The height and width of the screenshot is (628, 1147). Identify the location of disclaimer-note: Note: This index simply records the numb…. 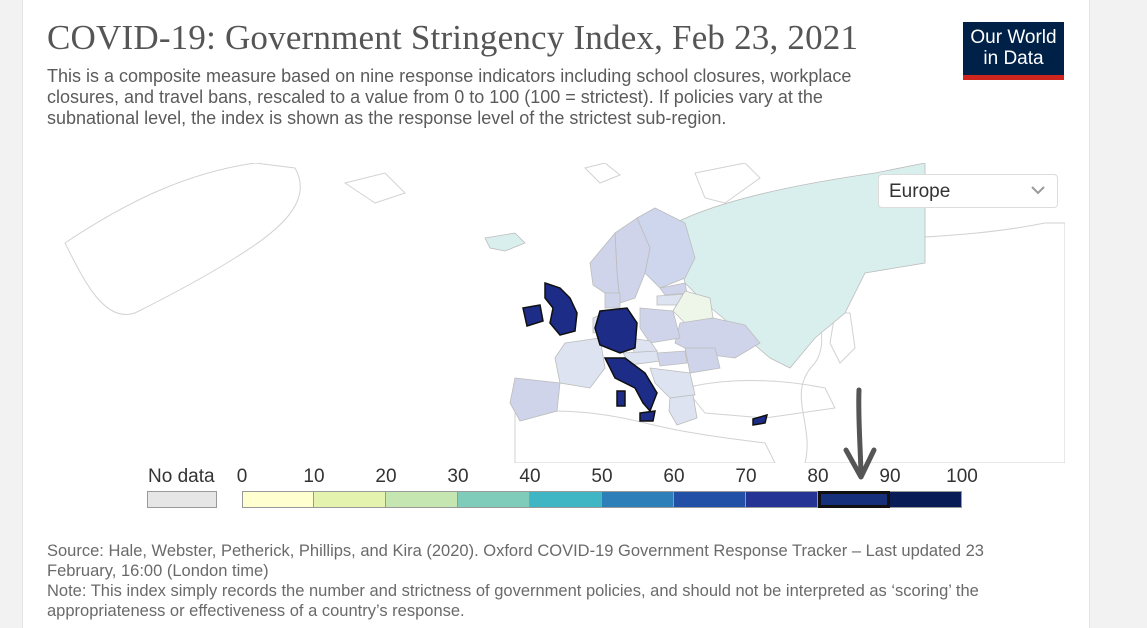
(513, 601).